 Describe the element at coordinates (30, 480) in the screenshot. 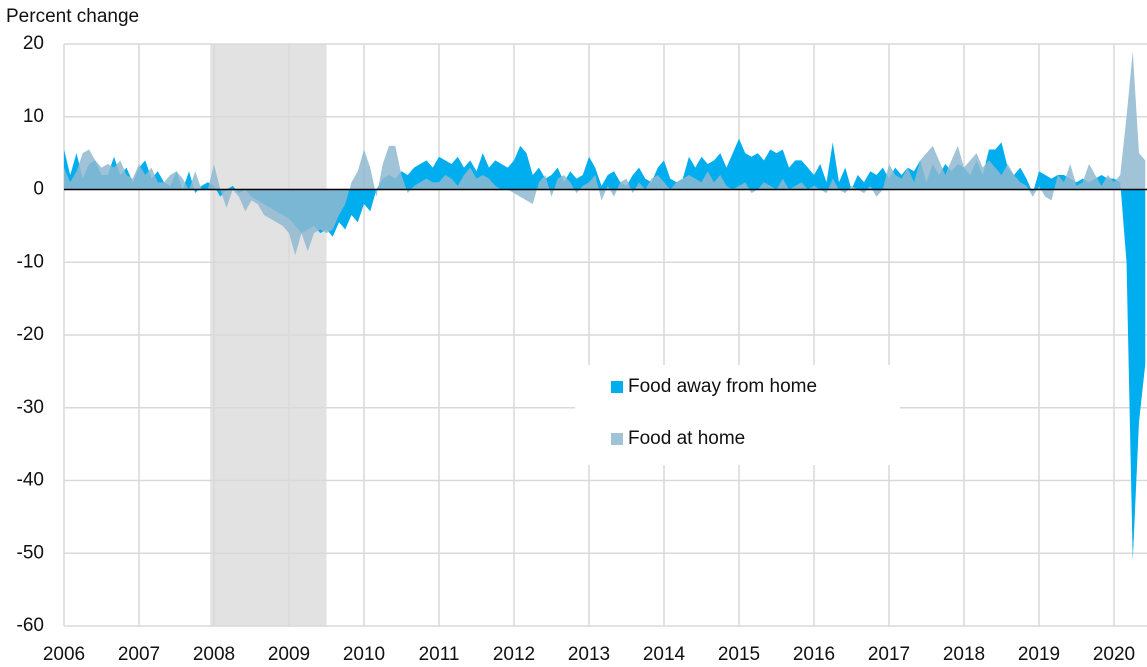

I see `y-tick-label: -40` at that location.